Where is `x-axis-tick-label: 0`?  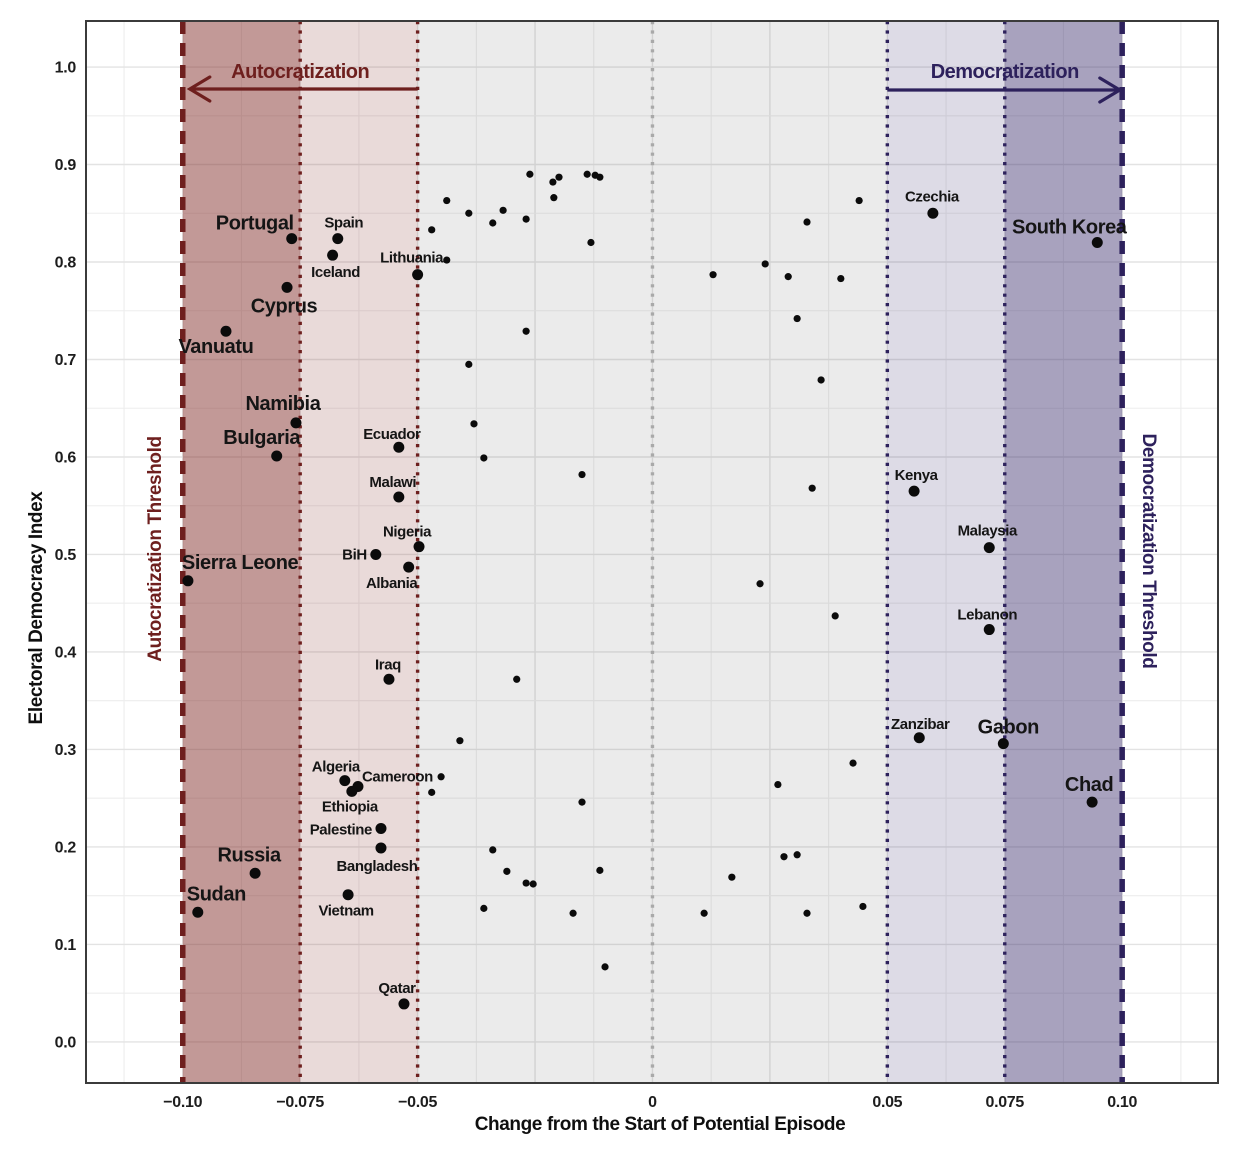 x-axis-tick-label: 0 is located at coordinates (652, 1102).